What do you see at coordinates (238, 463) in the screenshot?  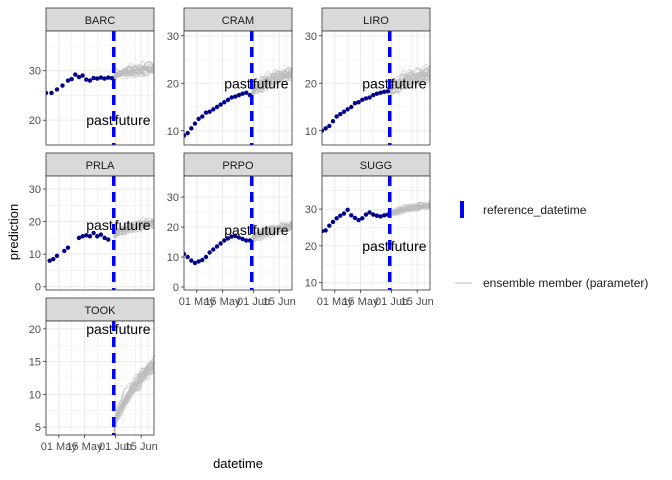 I see `x-axis-title: datetime` at bounding box center [238, 463].